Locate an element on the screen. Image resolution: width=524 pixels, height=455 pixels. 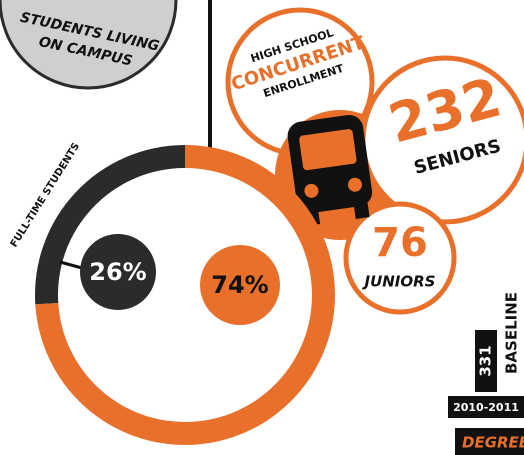
years: 2010-2011 is located at coordinates (486, 407).